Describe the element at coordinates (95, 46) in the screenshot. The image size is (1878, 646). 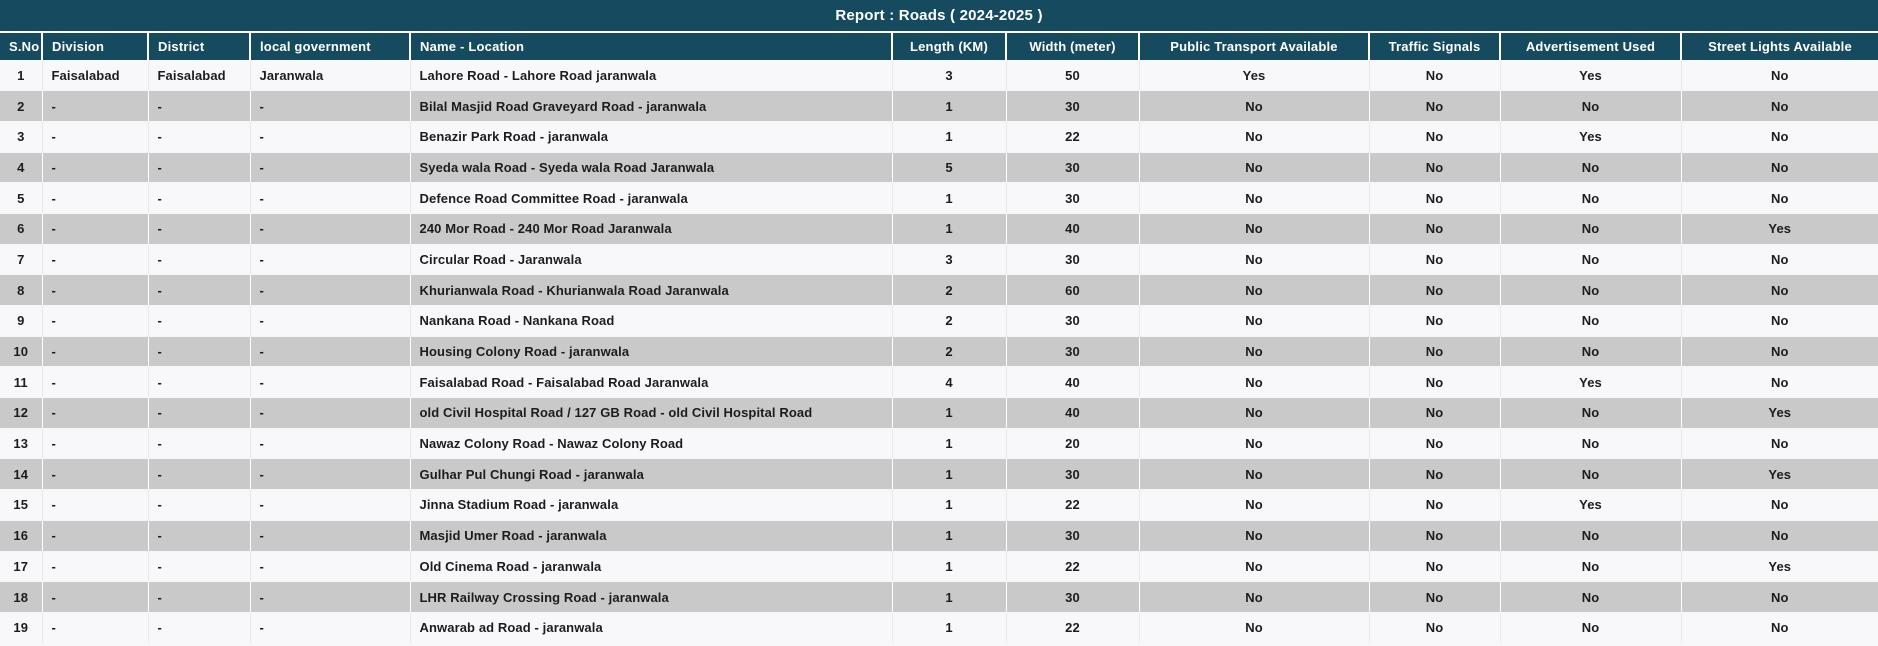
I see `column-header-division: Division` at that location.